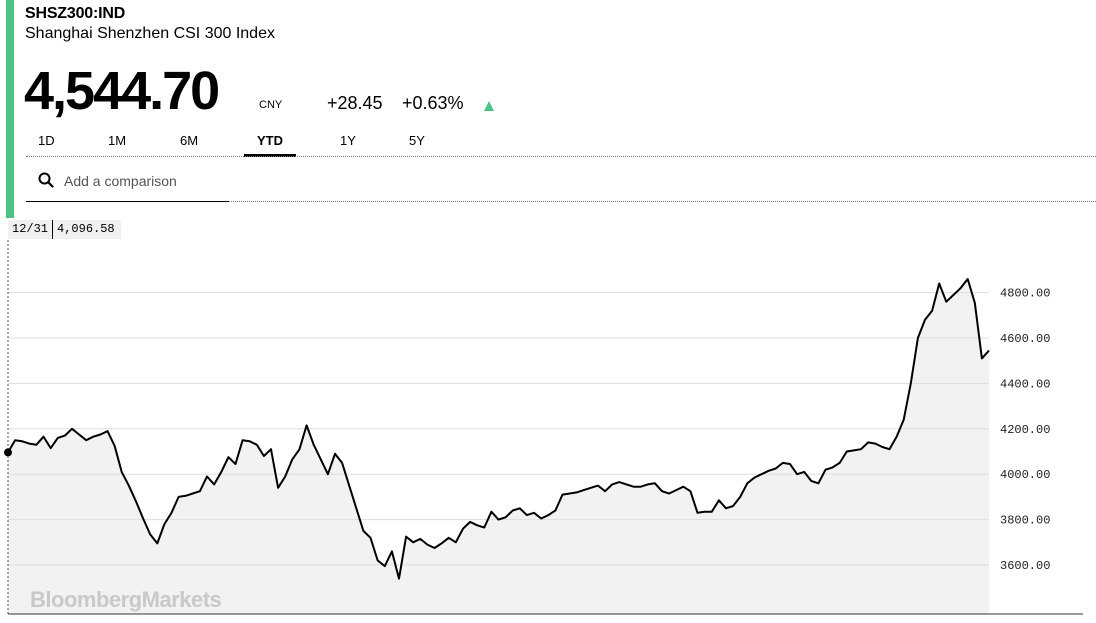 The width and height of the screenshot is (1096, 623). Describe the element at coordinates (31, 229) in the screenshot. I see `tooltip-date: 12/31` at that location.